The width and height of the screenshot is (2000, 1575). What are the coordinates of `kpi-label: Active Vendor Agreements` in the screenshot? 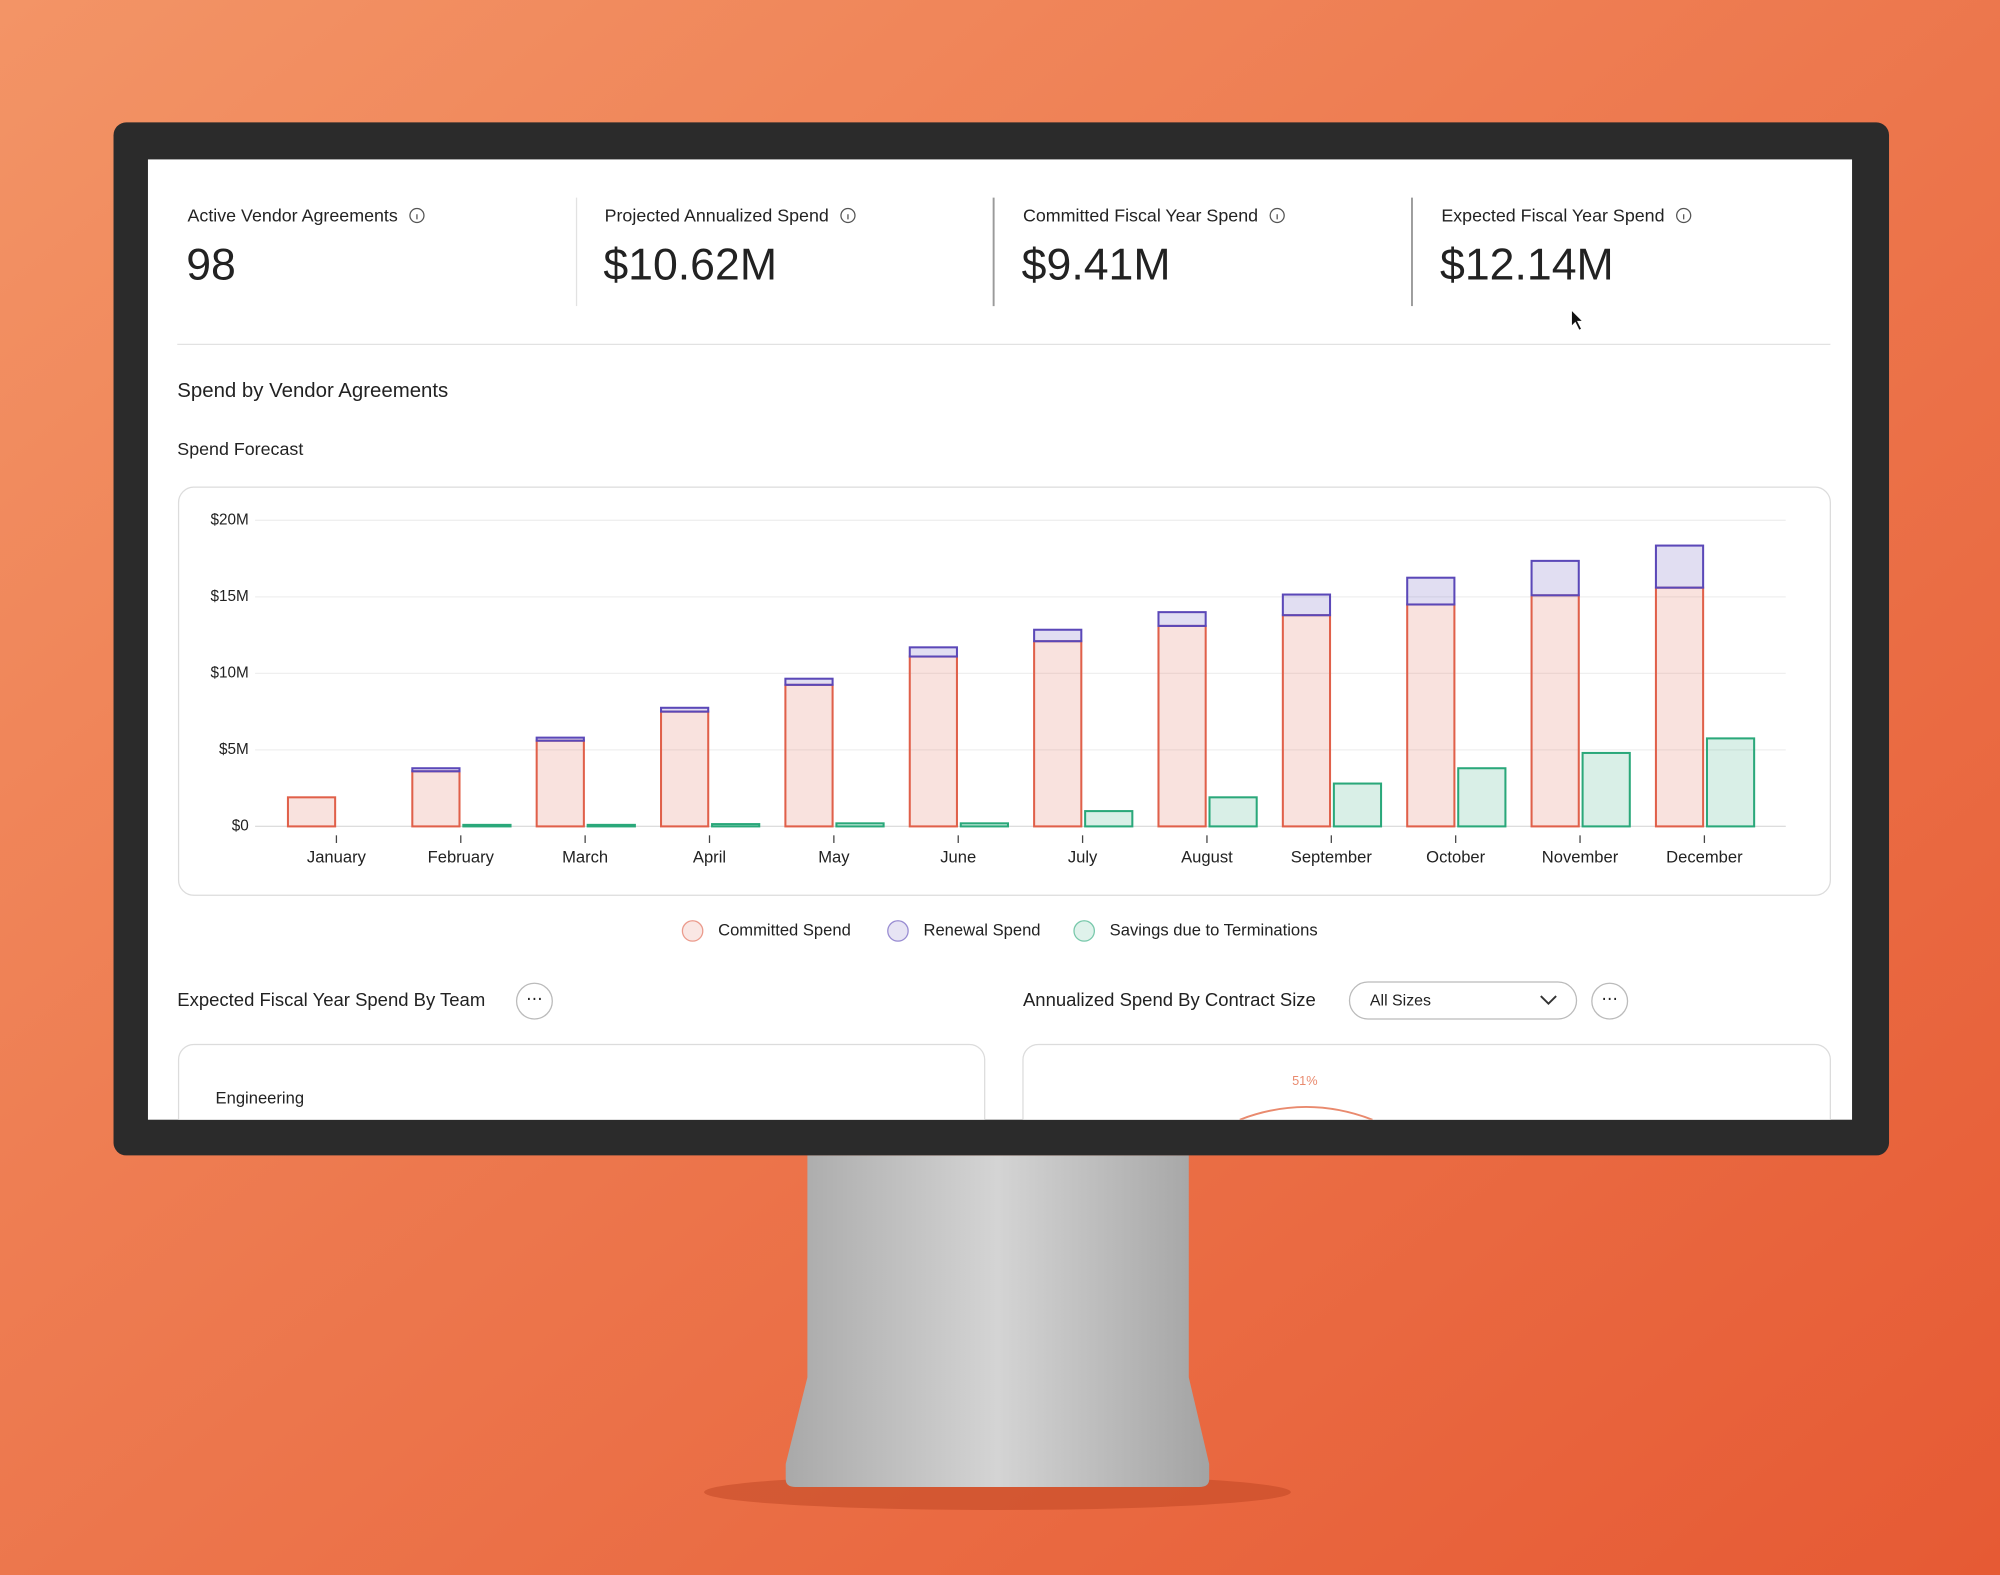 It's located at (293, 216).